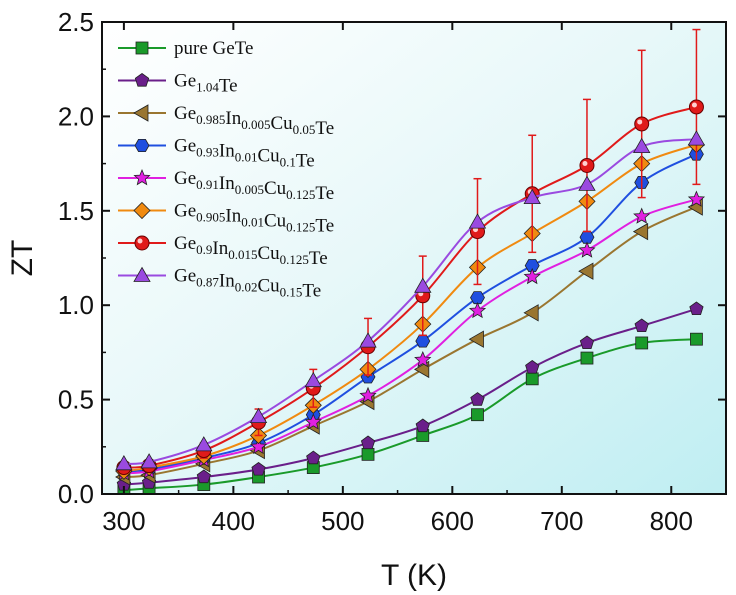  Describe the element at coordinates (561, 521) in the screenshot. I see `x-tick-label: 700` at that location.